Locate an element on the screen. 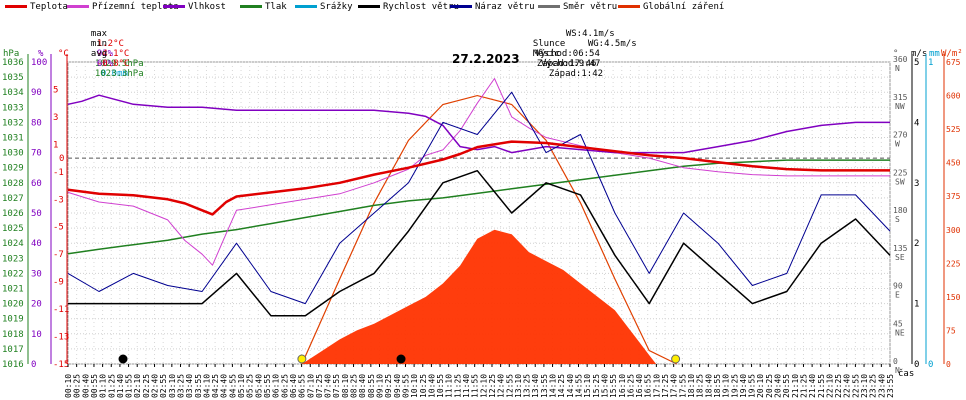 The height and width of the screenshot is (400, 966). pct-unit: % is located at coordinates (41, 54).